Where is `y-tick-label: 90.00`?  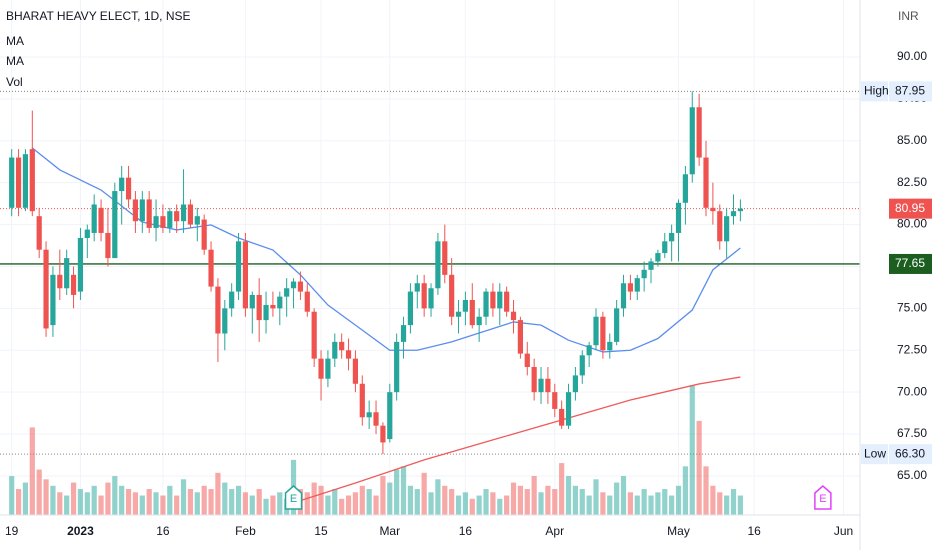
y-tick-label: 90.00 is located at coordinates (912, 56).